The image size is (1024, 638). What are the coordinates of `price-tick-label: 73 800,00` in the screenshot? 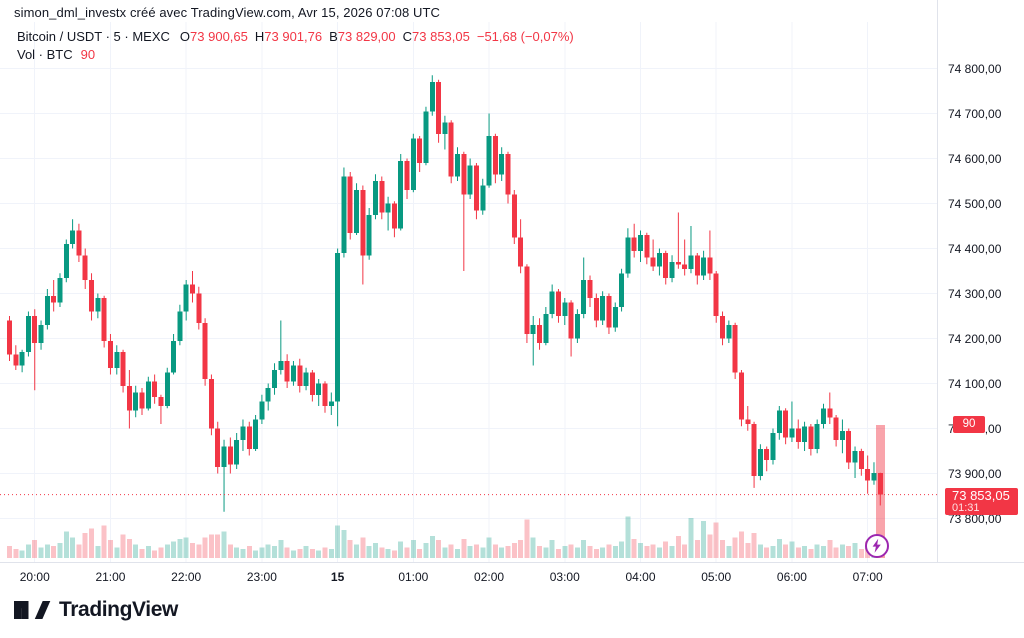 It's located at (975, 518).